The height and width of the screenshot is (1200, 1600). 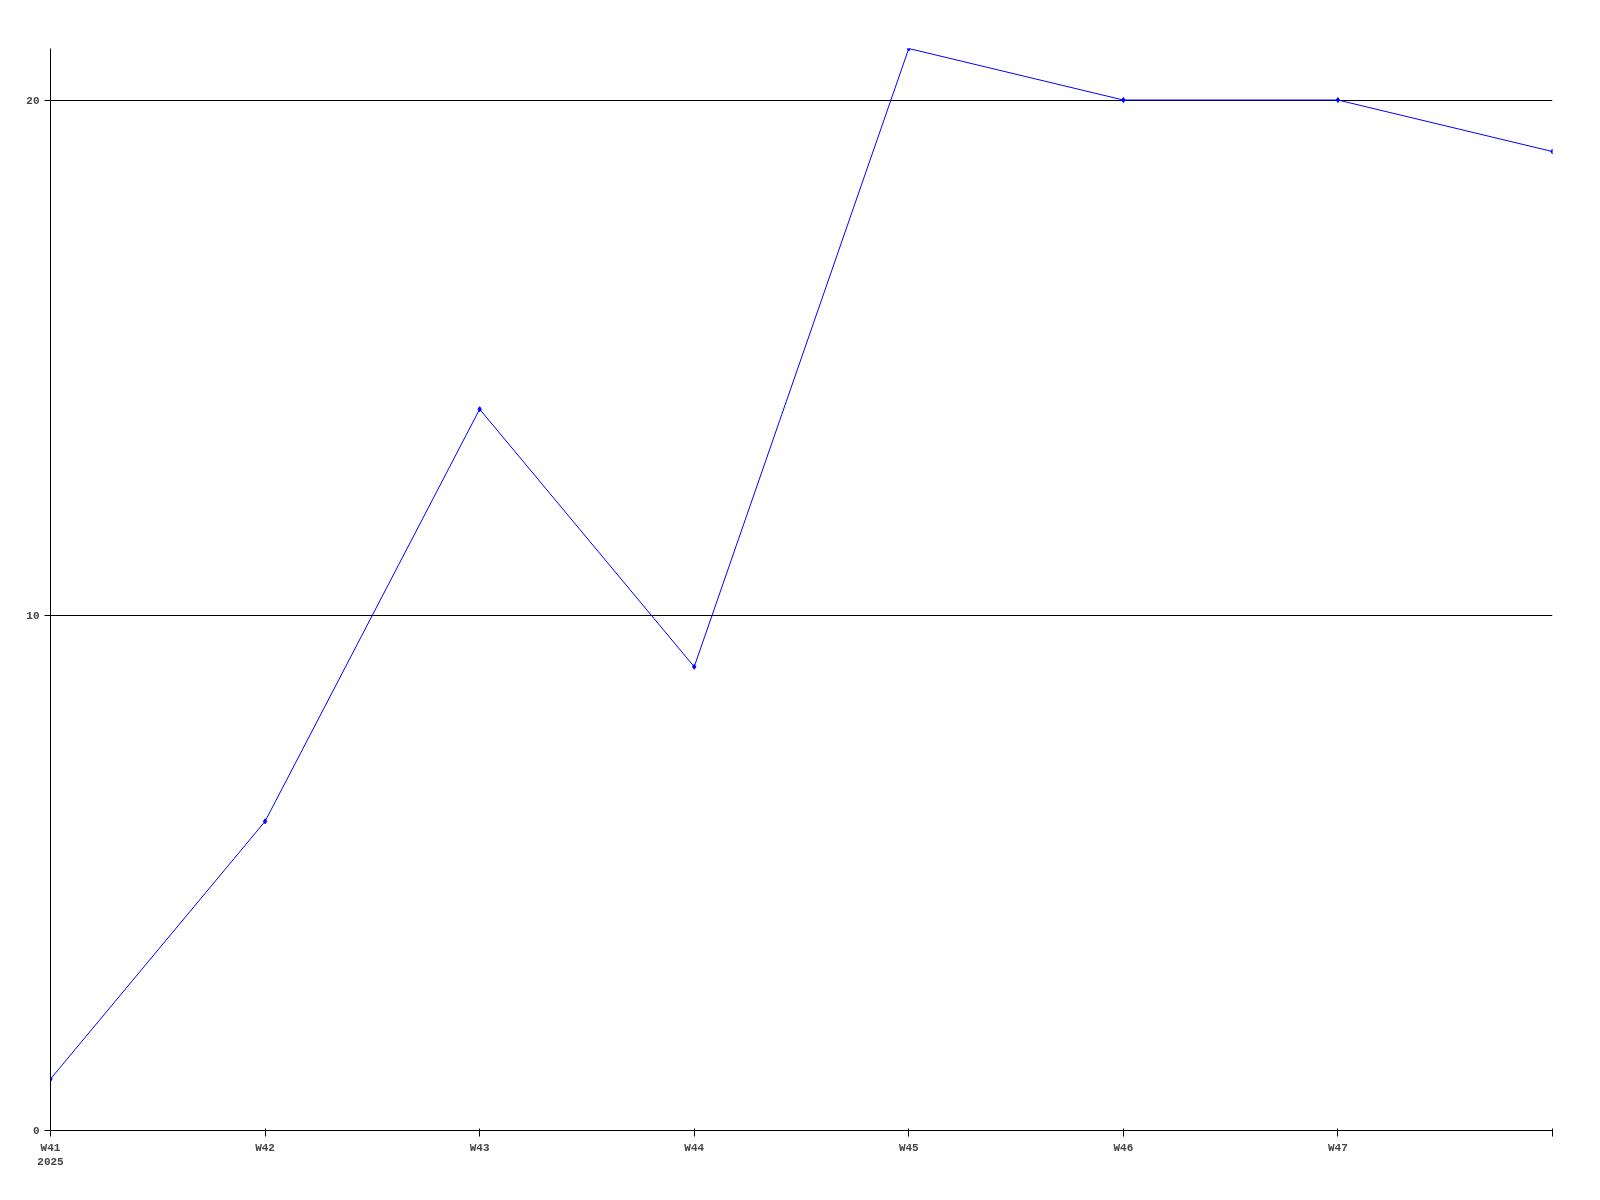 I want to click on x-tick-label: W44, so click(x=694, y=1147).